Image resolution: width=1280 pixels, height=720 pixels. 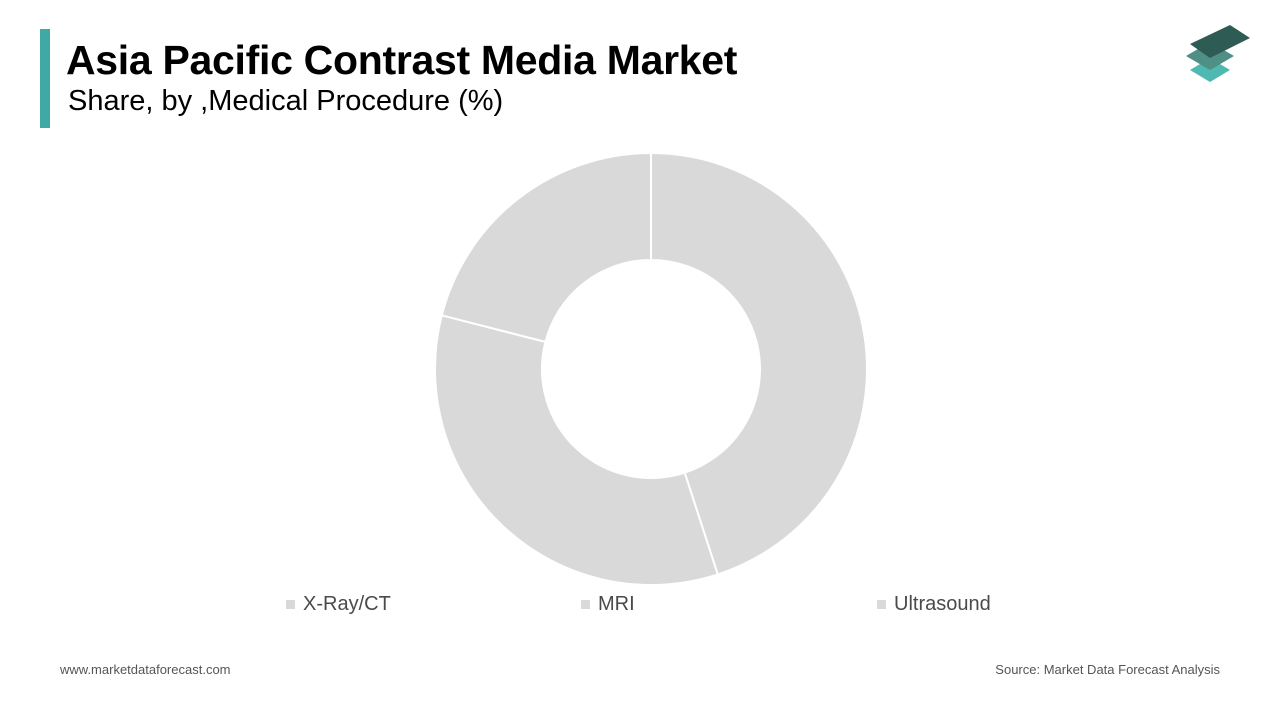 I want to click on footer-source: Source: Market Data Forecast Analysis, so click(x=1107, y=669).